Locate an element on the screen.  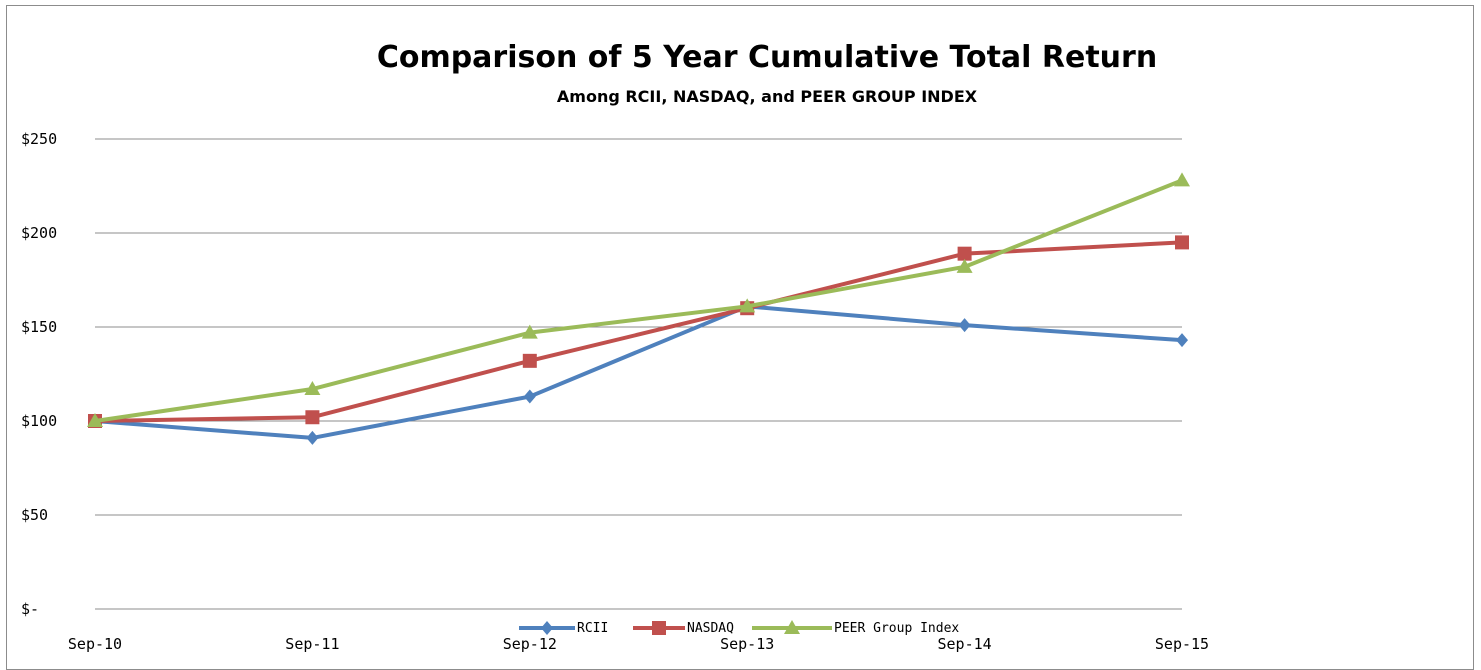
y-tick-label: $100 is located at coordinates (39, 421).